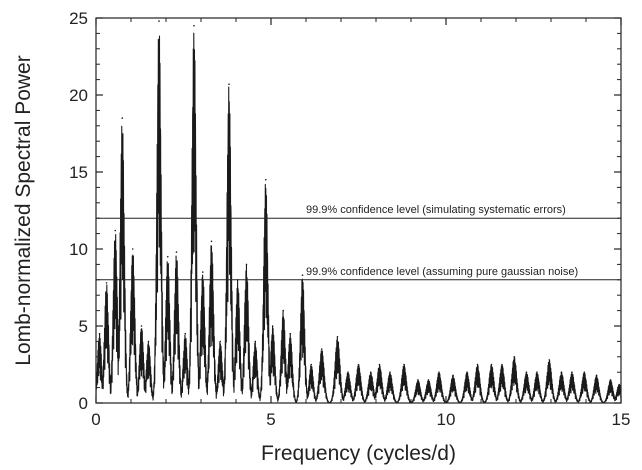  What do you see at coordinates (83, 403) in the screenshot?
I see `y-tick-label: 0` at bounding box center [83, 403].